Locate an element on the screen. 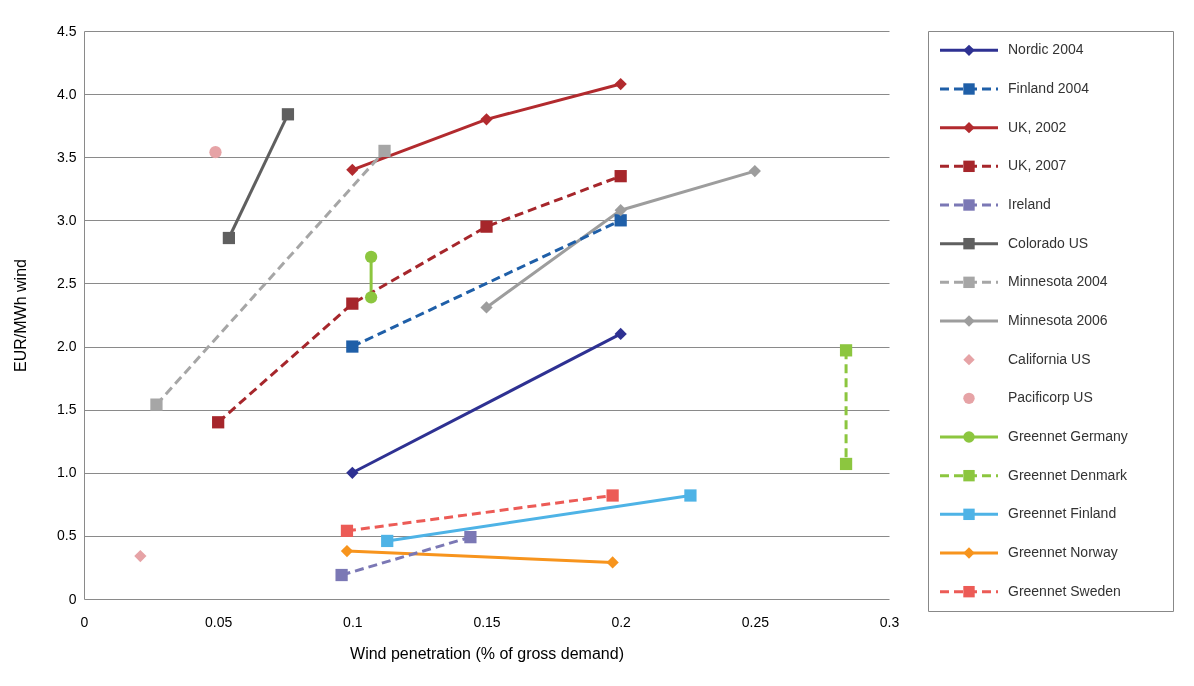 This screenshot has height=686, width=1194. legend-label: Greennet Norway is located at coordinates (1063, 552).